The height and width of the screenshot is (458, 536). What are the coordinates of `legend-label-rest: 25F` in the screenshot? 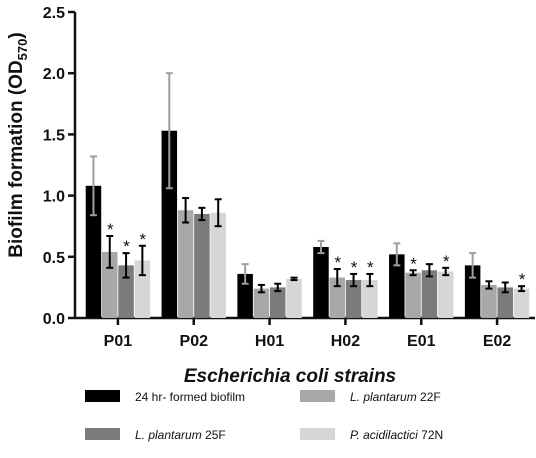 It's located at (214, 435).